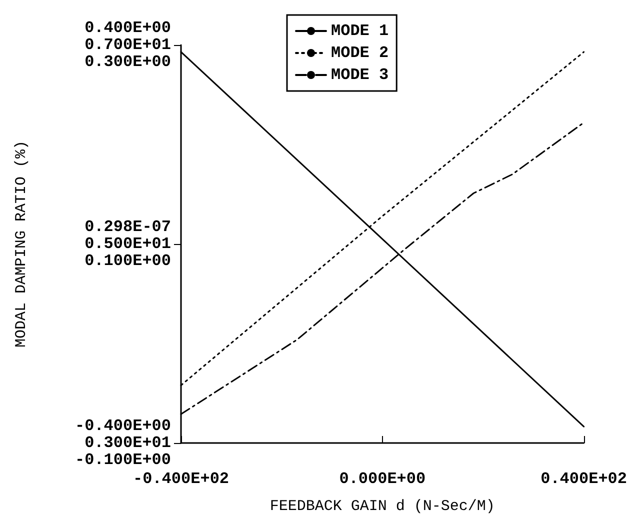  I want to click on y2-tick-label: 0.300E+01, so click(127, 443).